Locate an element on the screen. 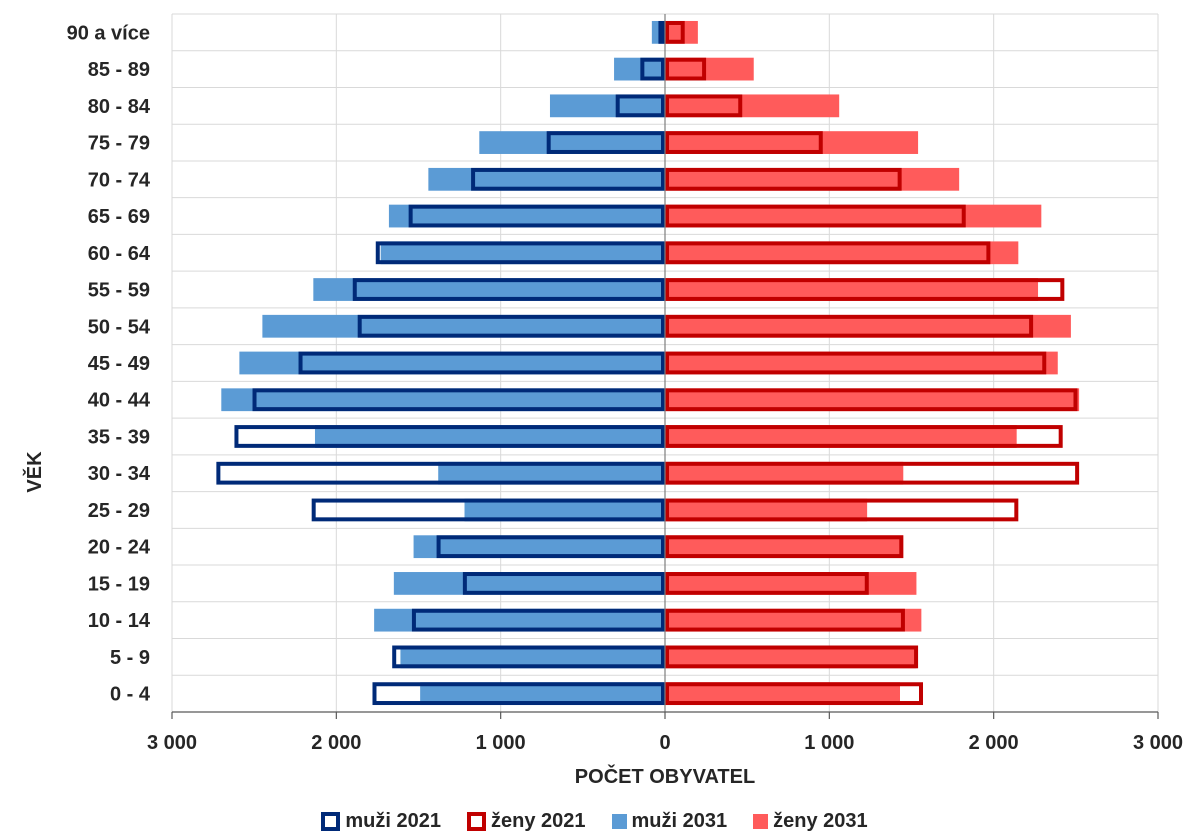 The height and width of the screenshot is (836, 1189). y-tick-label-20-24: 20 - 24 is located at coordinates (119, 548).